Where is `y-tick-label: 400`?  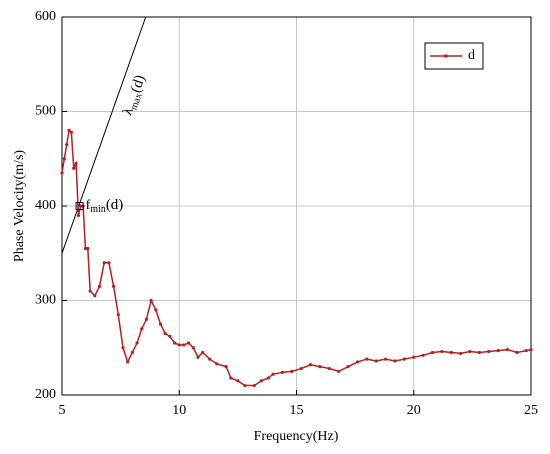
y-tick-label: 400 is located at coordinates (45, 205).